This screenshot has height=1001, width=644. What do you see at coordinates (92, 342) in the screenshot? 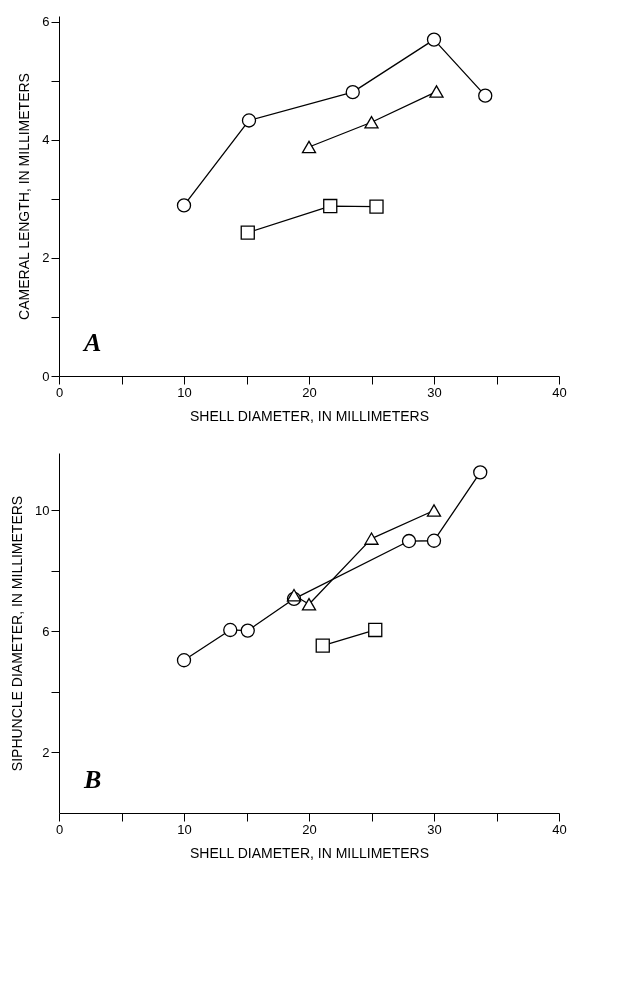
I see `annotation: A` at bounding box center [92, 342].